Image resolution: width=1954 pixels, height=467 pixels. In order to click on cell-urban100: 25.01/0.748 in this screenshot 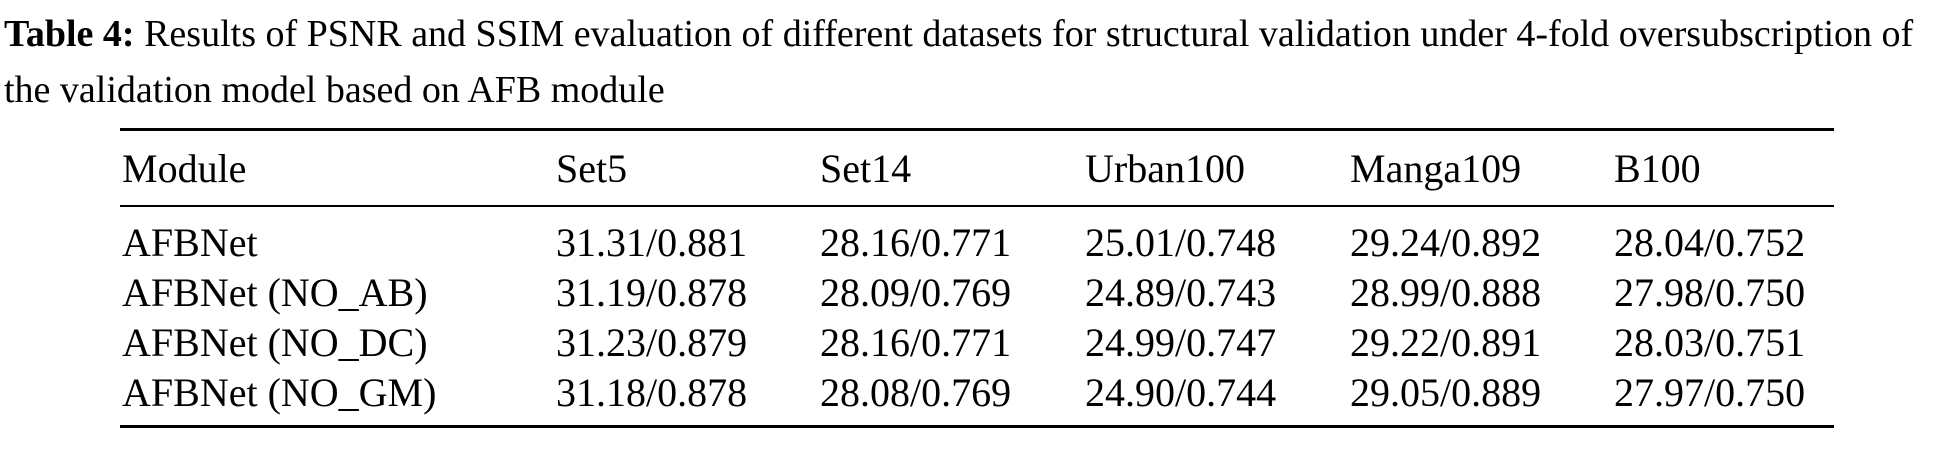, I will do `click(1181, 242)`.